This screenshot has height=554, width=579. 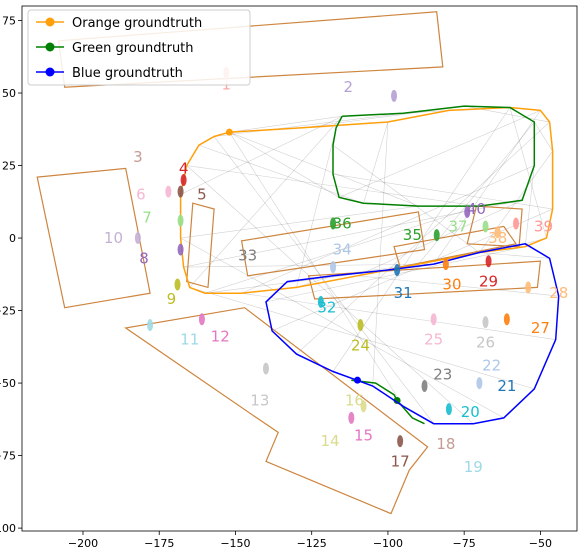 I want to click on green-groundtruth-marker, so click(x=397, y=400).